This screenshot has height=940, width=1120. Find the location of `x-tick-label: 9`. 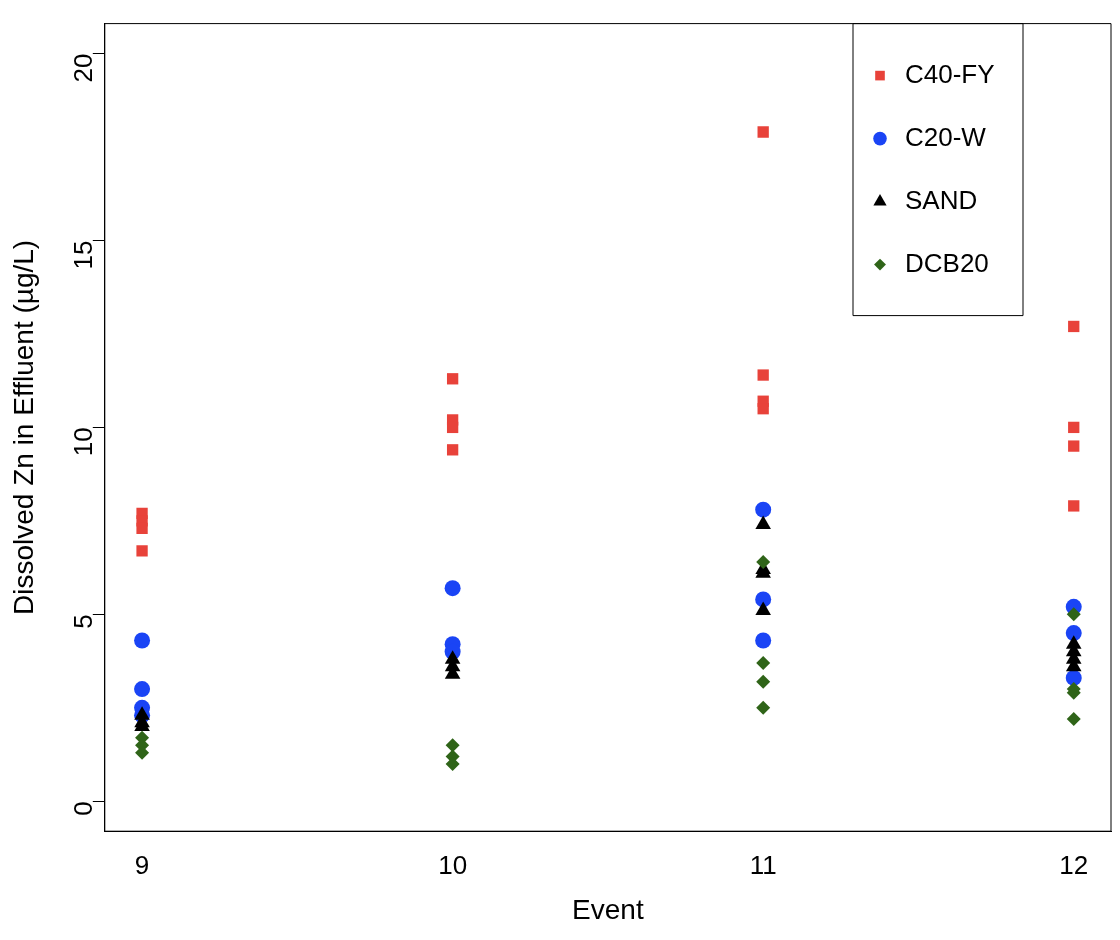

x-tick-label: 9 is located at coordinates (142, 864).